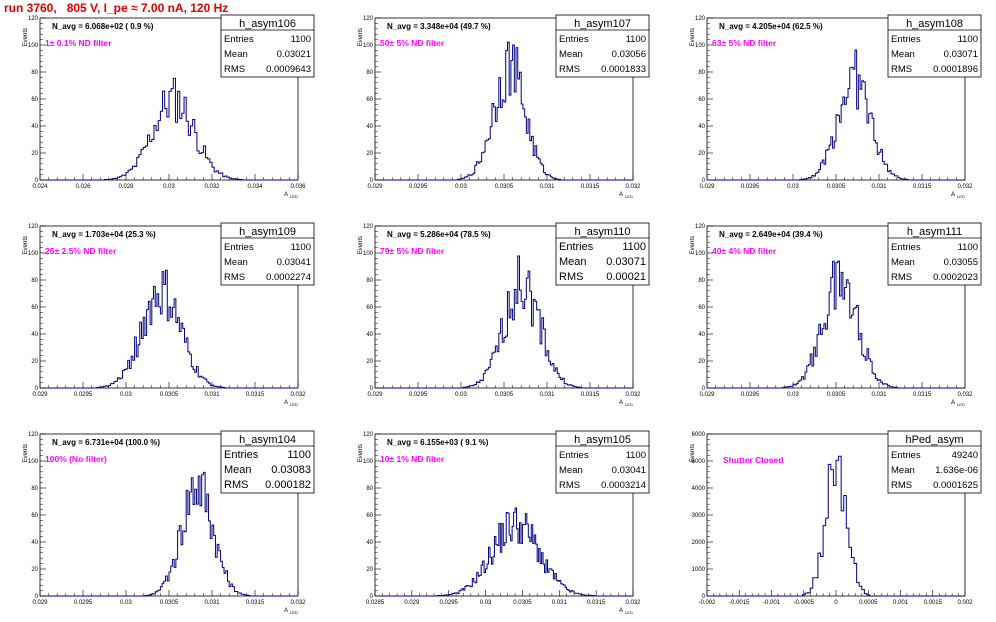 The image size is (996, 622). Describe the element at coordinates (955, 485) in the screenshot. I see `stats-row-value: 0.0001625` at that location.